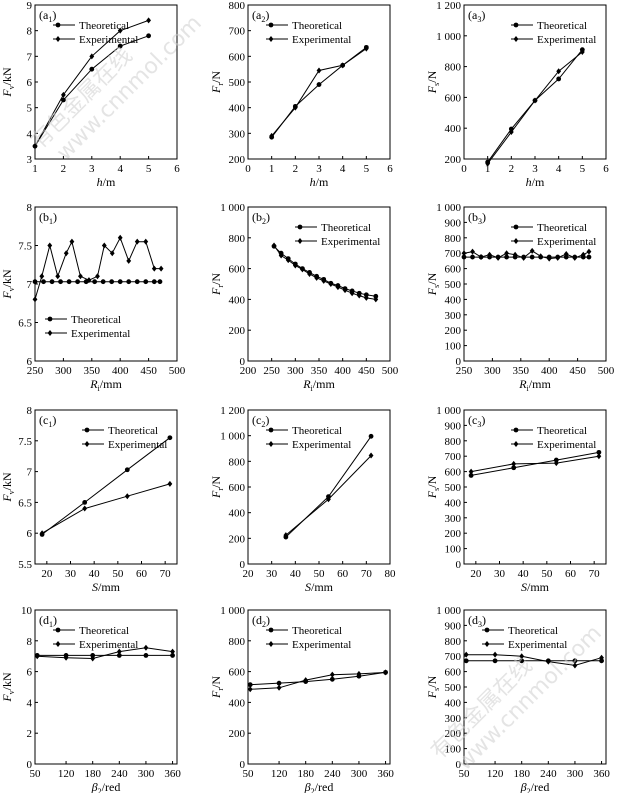 The width and height of the screenshot is (617, 793). Describe the element at coordinates (237, 239) in the screenshot. I see `y-tick-label: 800` at that location.